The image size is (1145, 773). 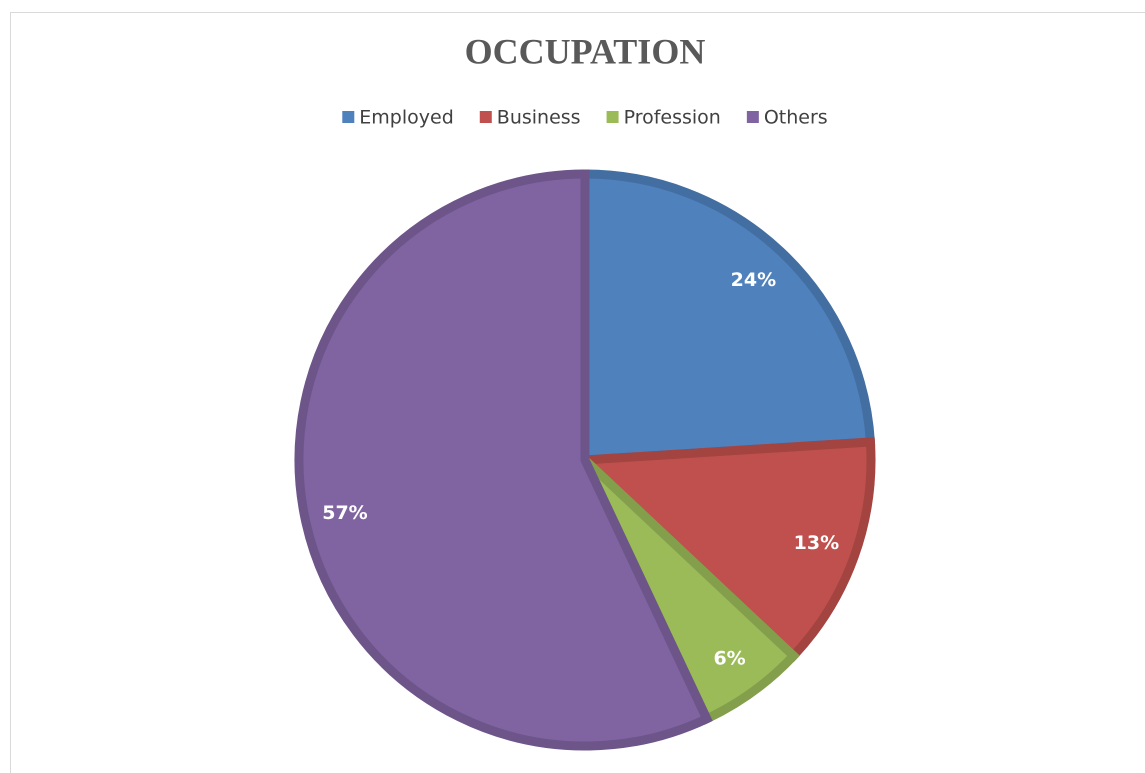 I want to click on legend-label: Profession, so click(x=672, y=118).